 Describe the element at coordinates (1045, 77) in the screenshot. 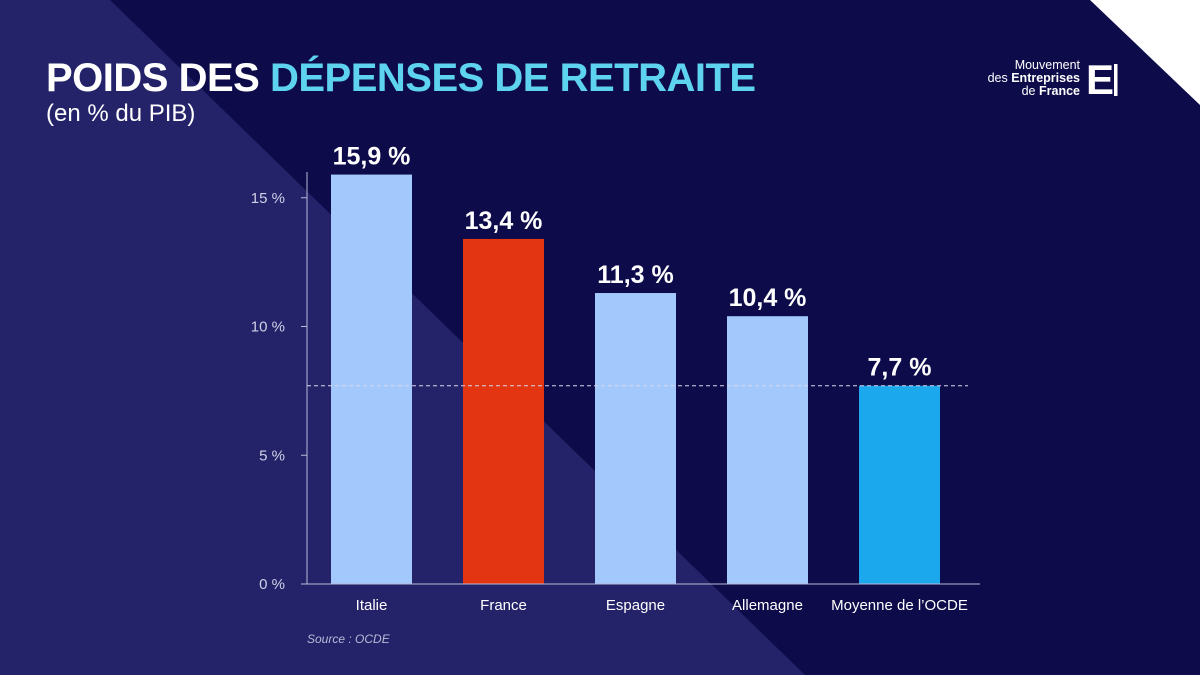

I see `logo-line2-b: Entreprises` at that location.